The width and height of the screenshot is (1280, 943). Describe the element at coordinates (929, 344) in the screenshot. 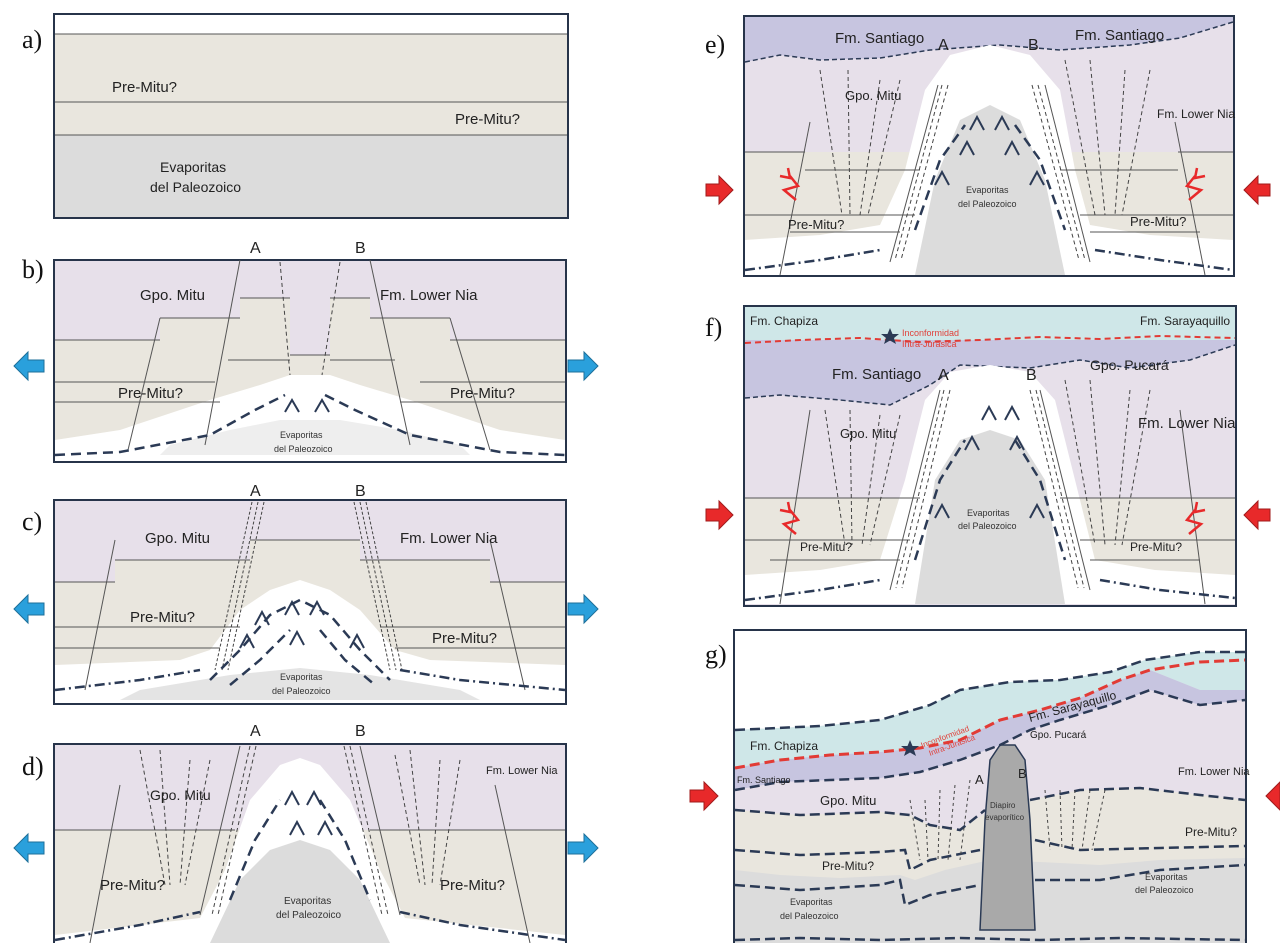

I see `unconformity-label: Intra-Jurásica` at that location.